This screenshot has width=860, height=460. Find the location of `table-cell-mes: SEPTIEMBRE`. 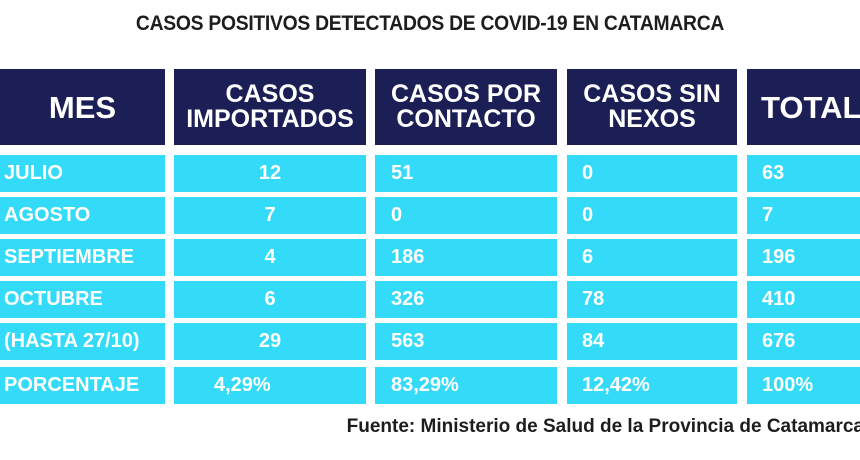

table-cell-mes: SEPTIEMBRE is located at coordinates (82, 257).